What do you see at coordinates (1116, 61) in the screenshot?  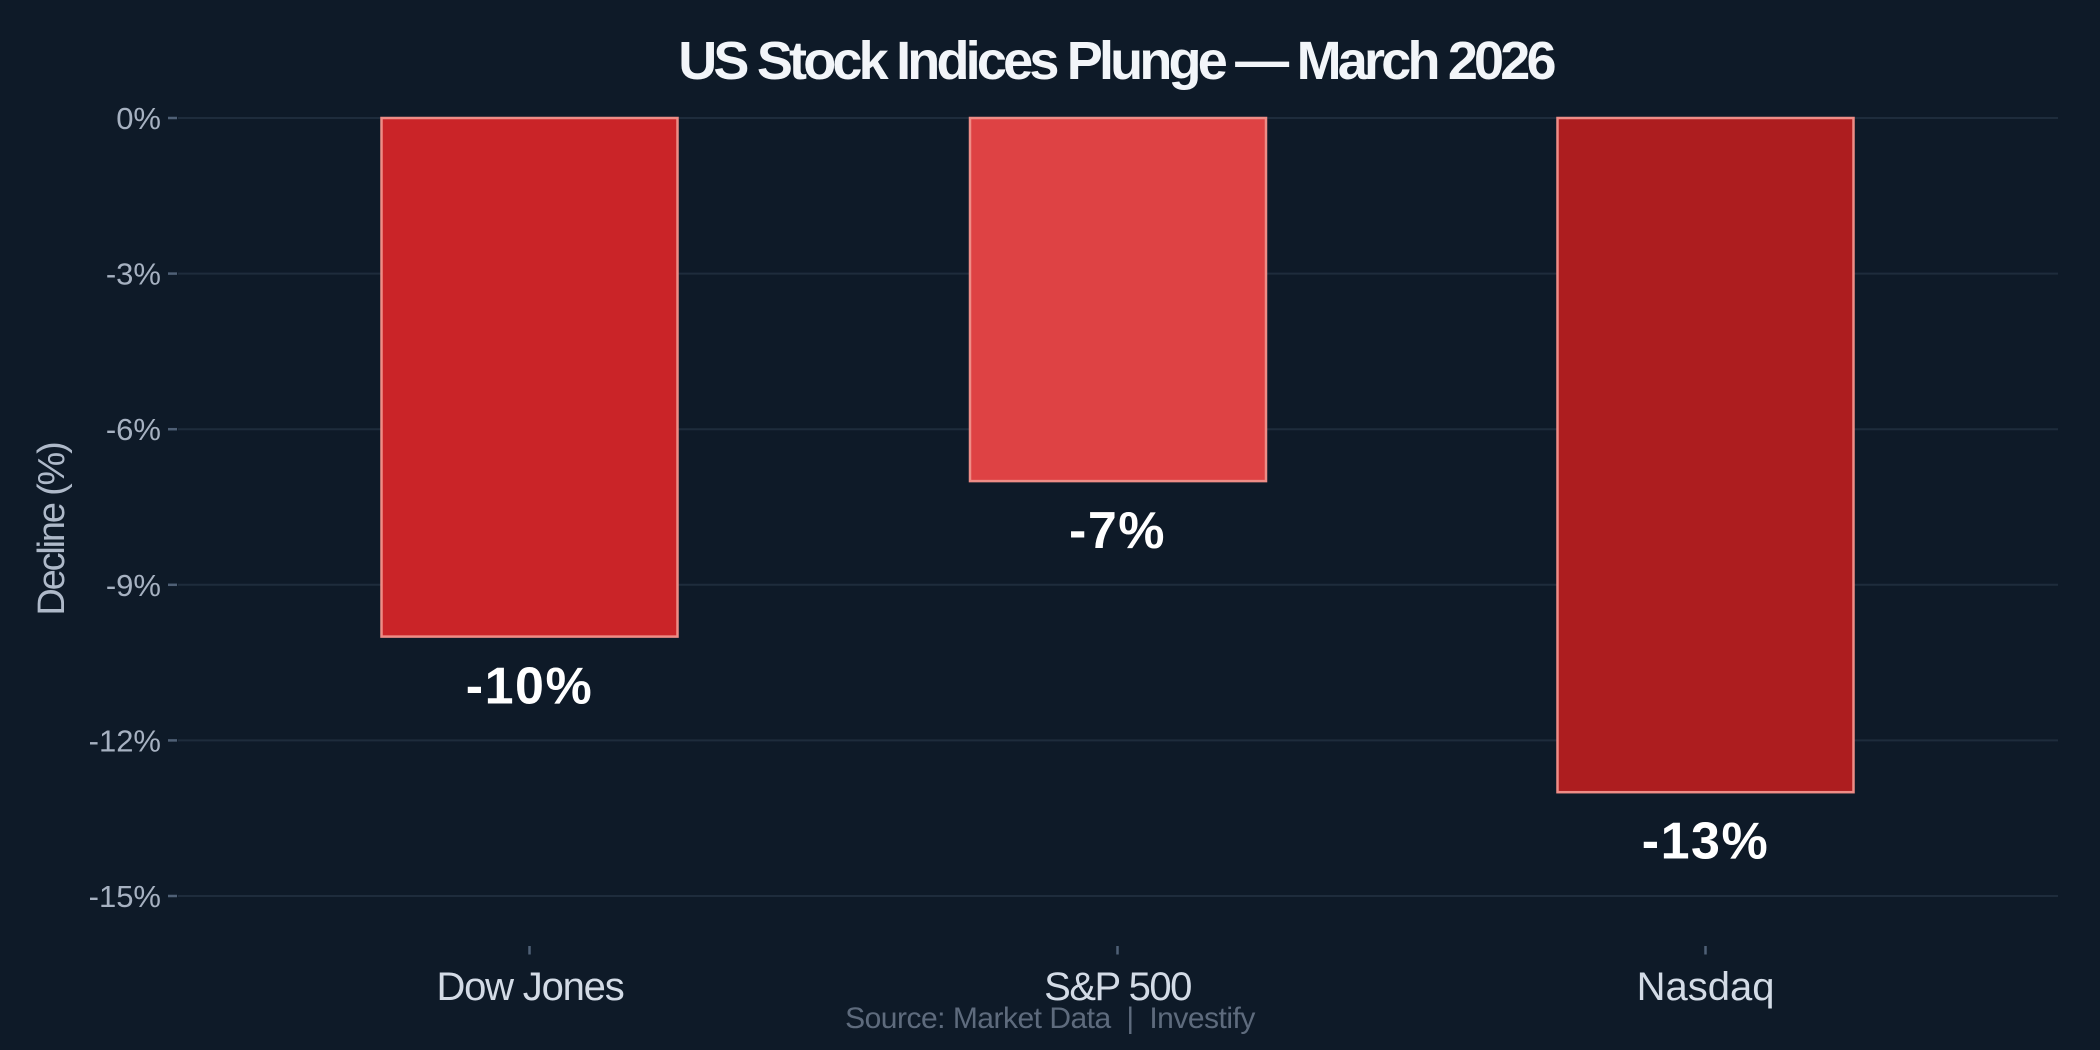 I see `svg-text:US Stock Indices Plunge — Marc: US Stock Indices Plunge — March 2026` at bounding box center [1116, 61].